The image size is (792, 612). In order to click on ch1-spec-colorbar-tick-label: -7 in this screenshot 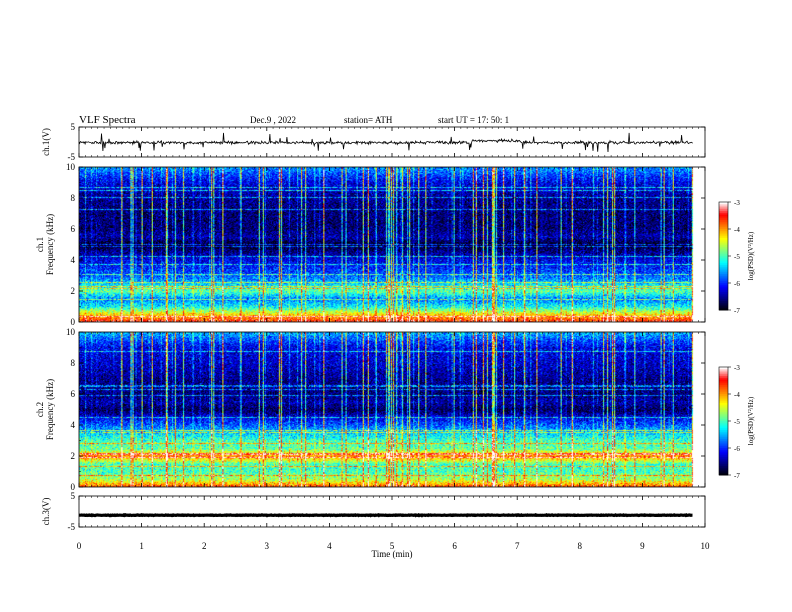, I will do `click(737, 311)`.